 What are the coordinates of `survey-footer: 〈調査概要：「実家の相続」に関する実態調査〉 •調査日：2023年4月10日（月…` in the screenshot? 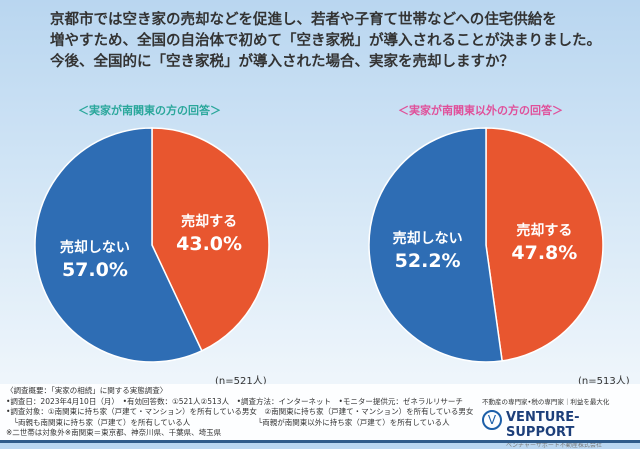 It's located at (320, 413).